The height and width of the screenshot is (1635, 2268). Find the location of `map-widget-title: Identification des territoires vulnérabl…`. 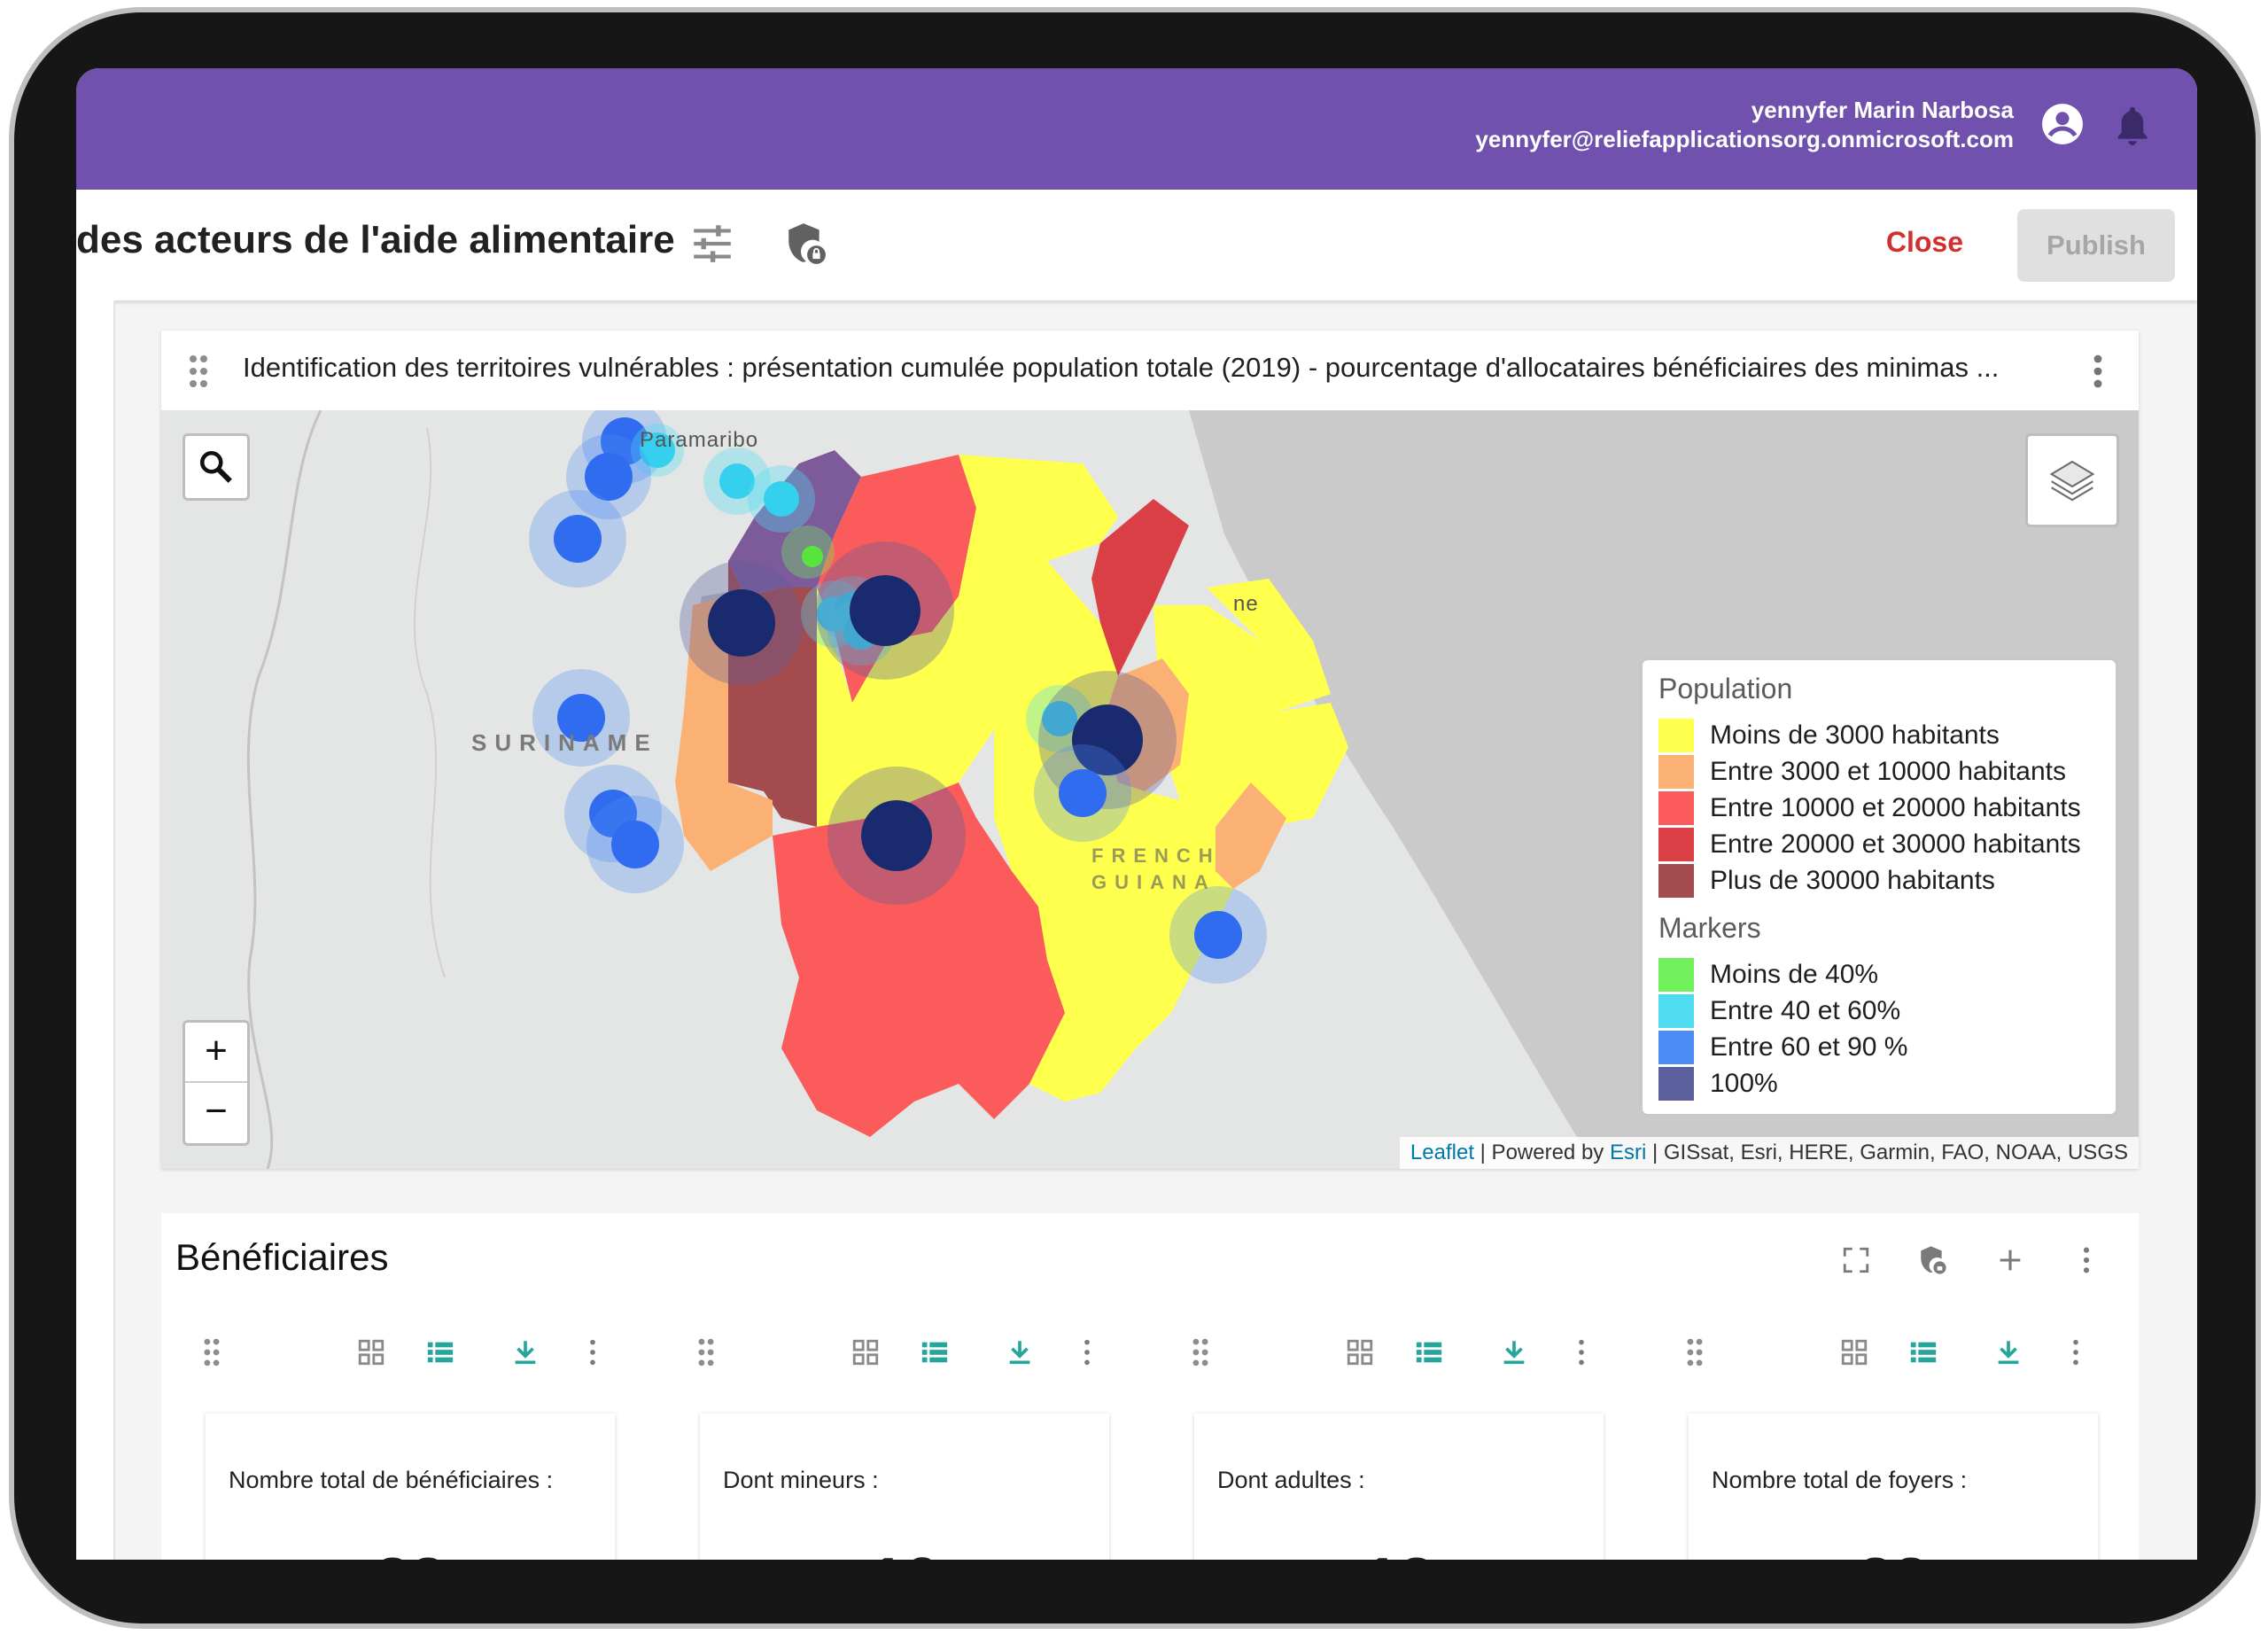

map-widget-title: Identification des territoires vulnérabl… is located at coordinates (1121, 367).